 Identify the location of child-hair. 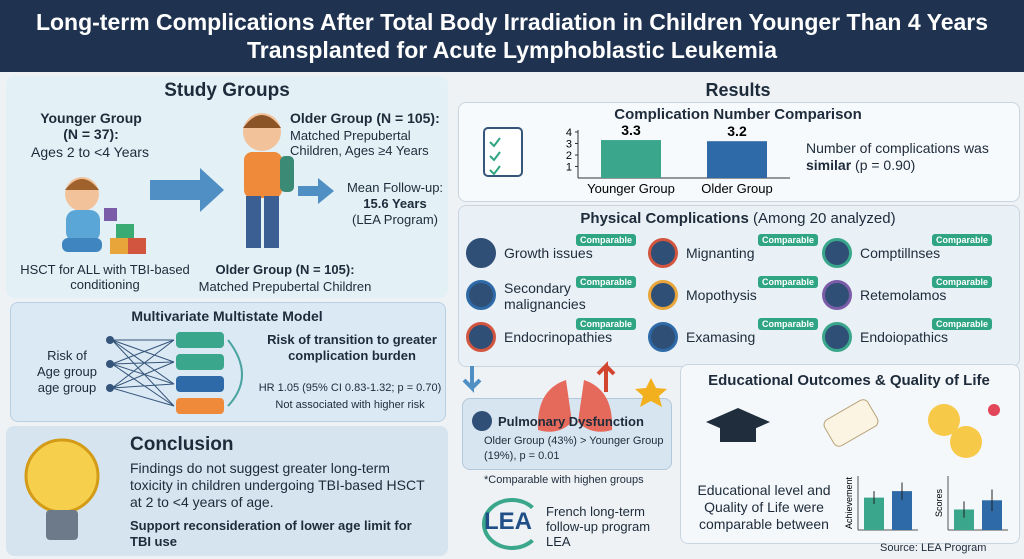
(262, 121).